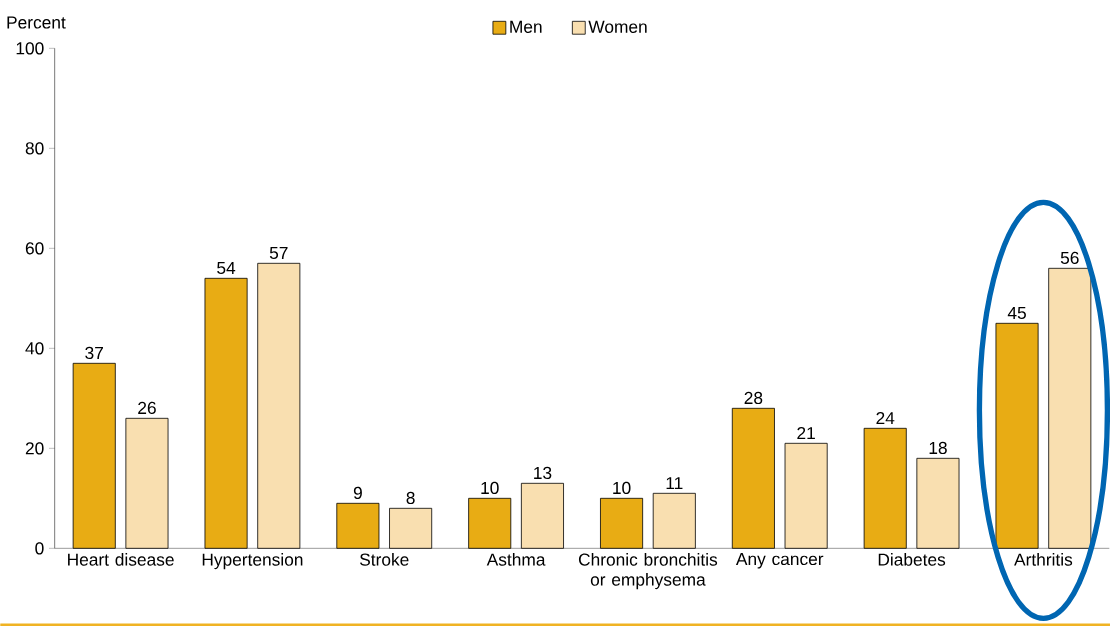  Describe the element at coordinates (648, 571) in the screenshot. I see `x-tick-label: Chronic bronchitis or emphysema` at that location.